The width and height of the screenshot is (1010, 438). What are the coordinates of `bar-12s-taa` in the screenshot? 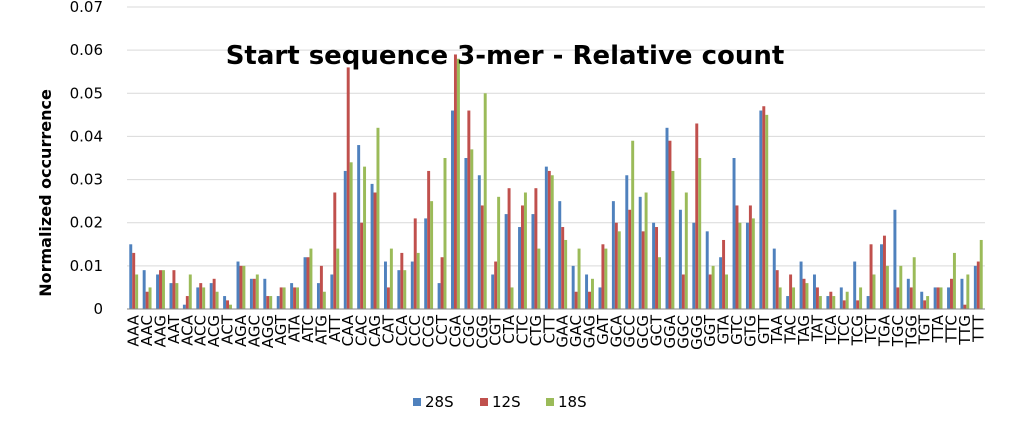 It's located at (777, 289).